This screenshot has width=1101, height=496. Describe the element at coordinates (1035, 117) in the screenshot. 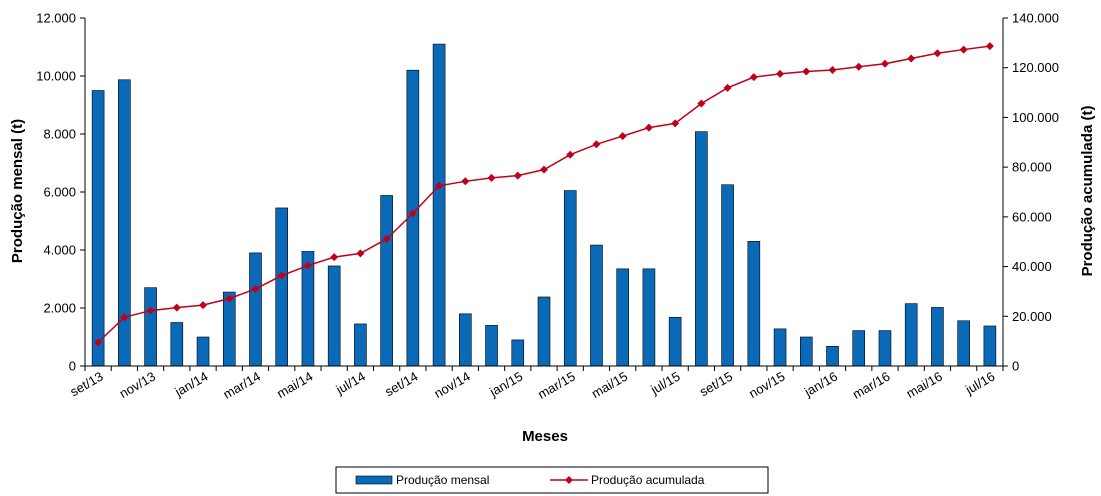

I see `y2-tick-label: 100.000` at that location.